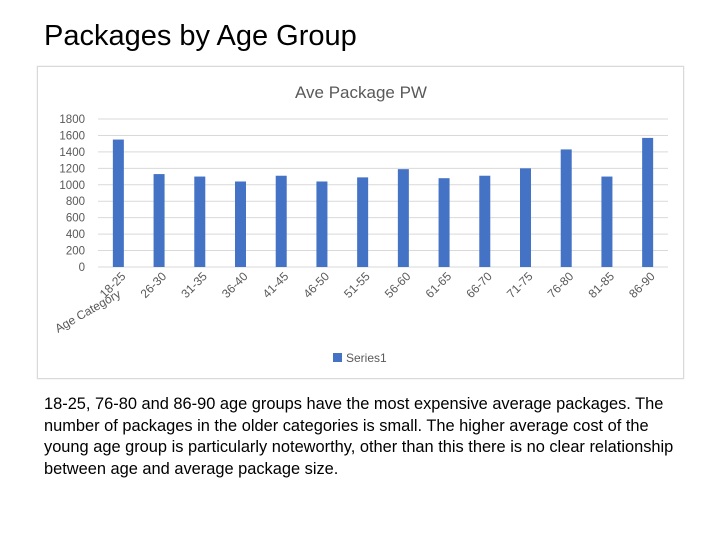 The width and height of the screenshot is (720, 540). Describe the element at coordinates (337, 357) in the screenshot. I see `legend-swatch` at that location.